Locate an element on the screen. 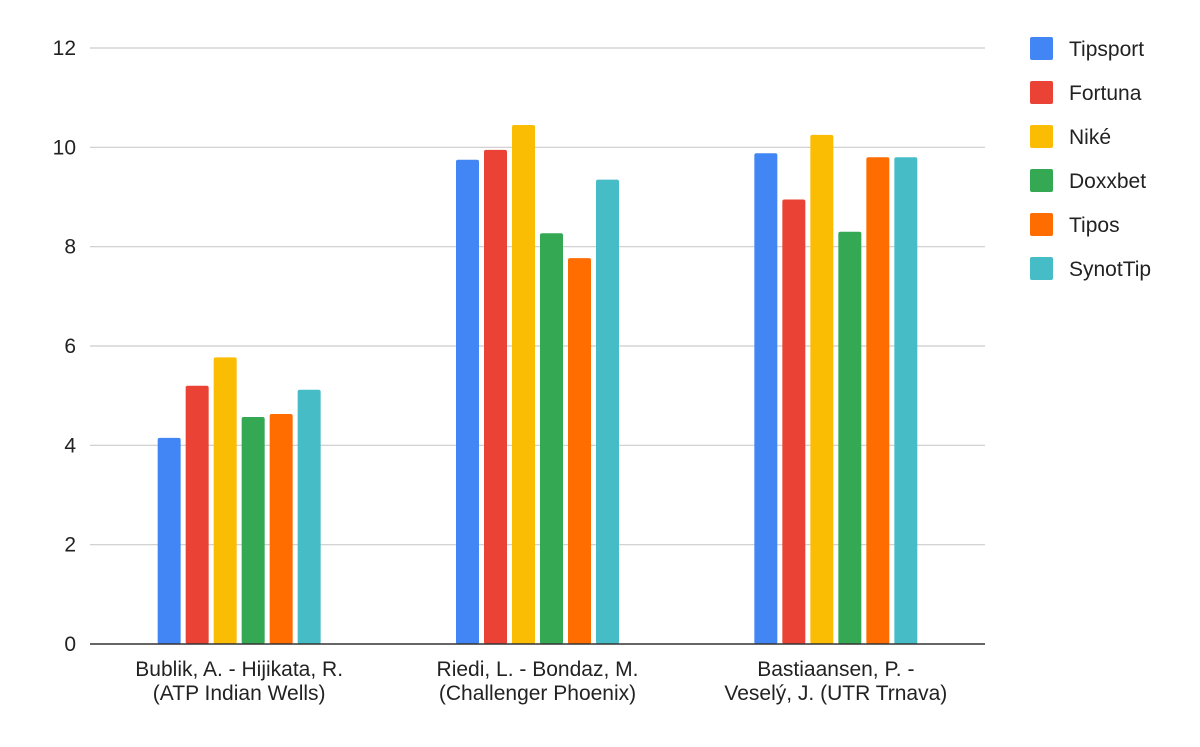 The width and height of the screenshot is (1200, 747). y-tick-label: 8 is located at coordinates (70, 247).